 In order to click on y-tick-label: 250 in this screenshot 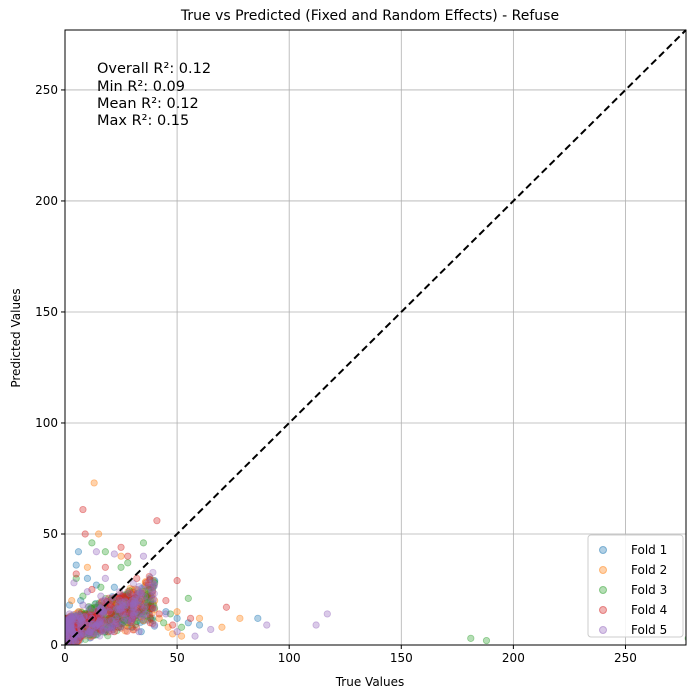, I will do `click(46, 90)`.